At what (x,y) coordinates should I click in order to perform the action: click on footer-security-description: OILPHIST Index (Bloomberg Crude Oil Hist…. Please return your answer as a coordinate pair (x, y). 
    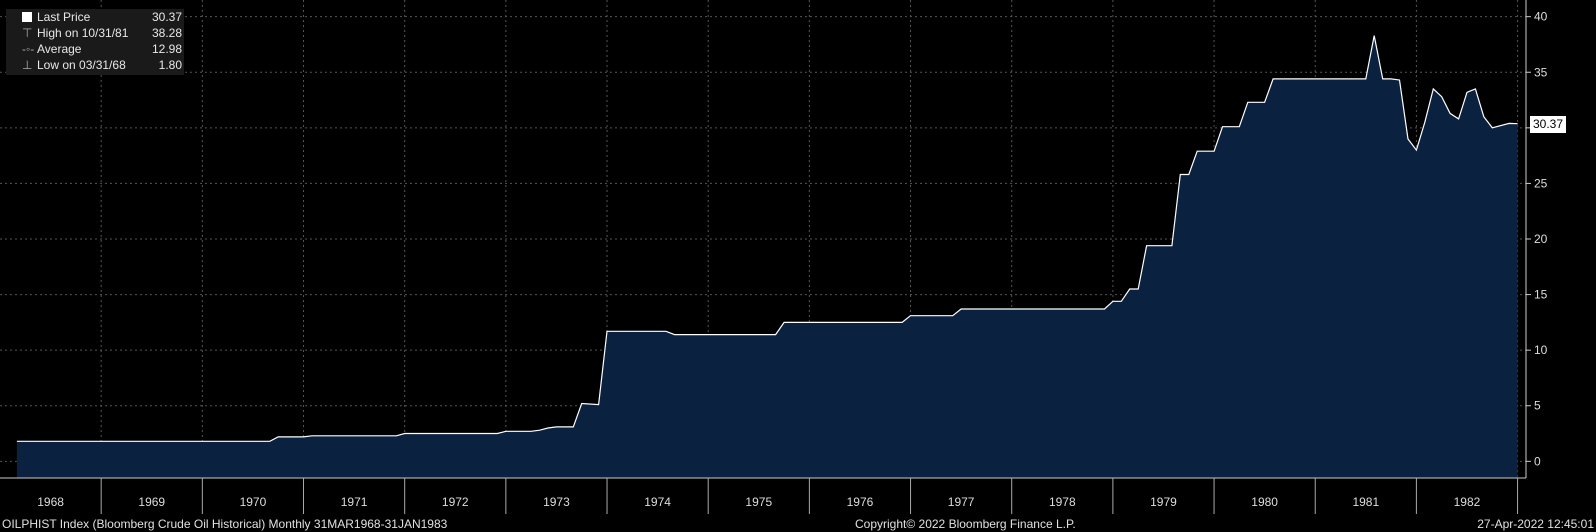
    Looking at the image, I should click on (225, 524).